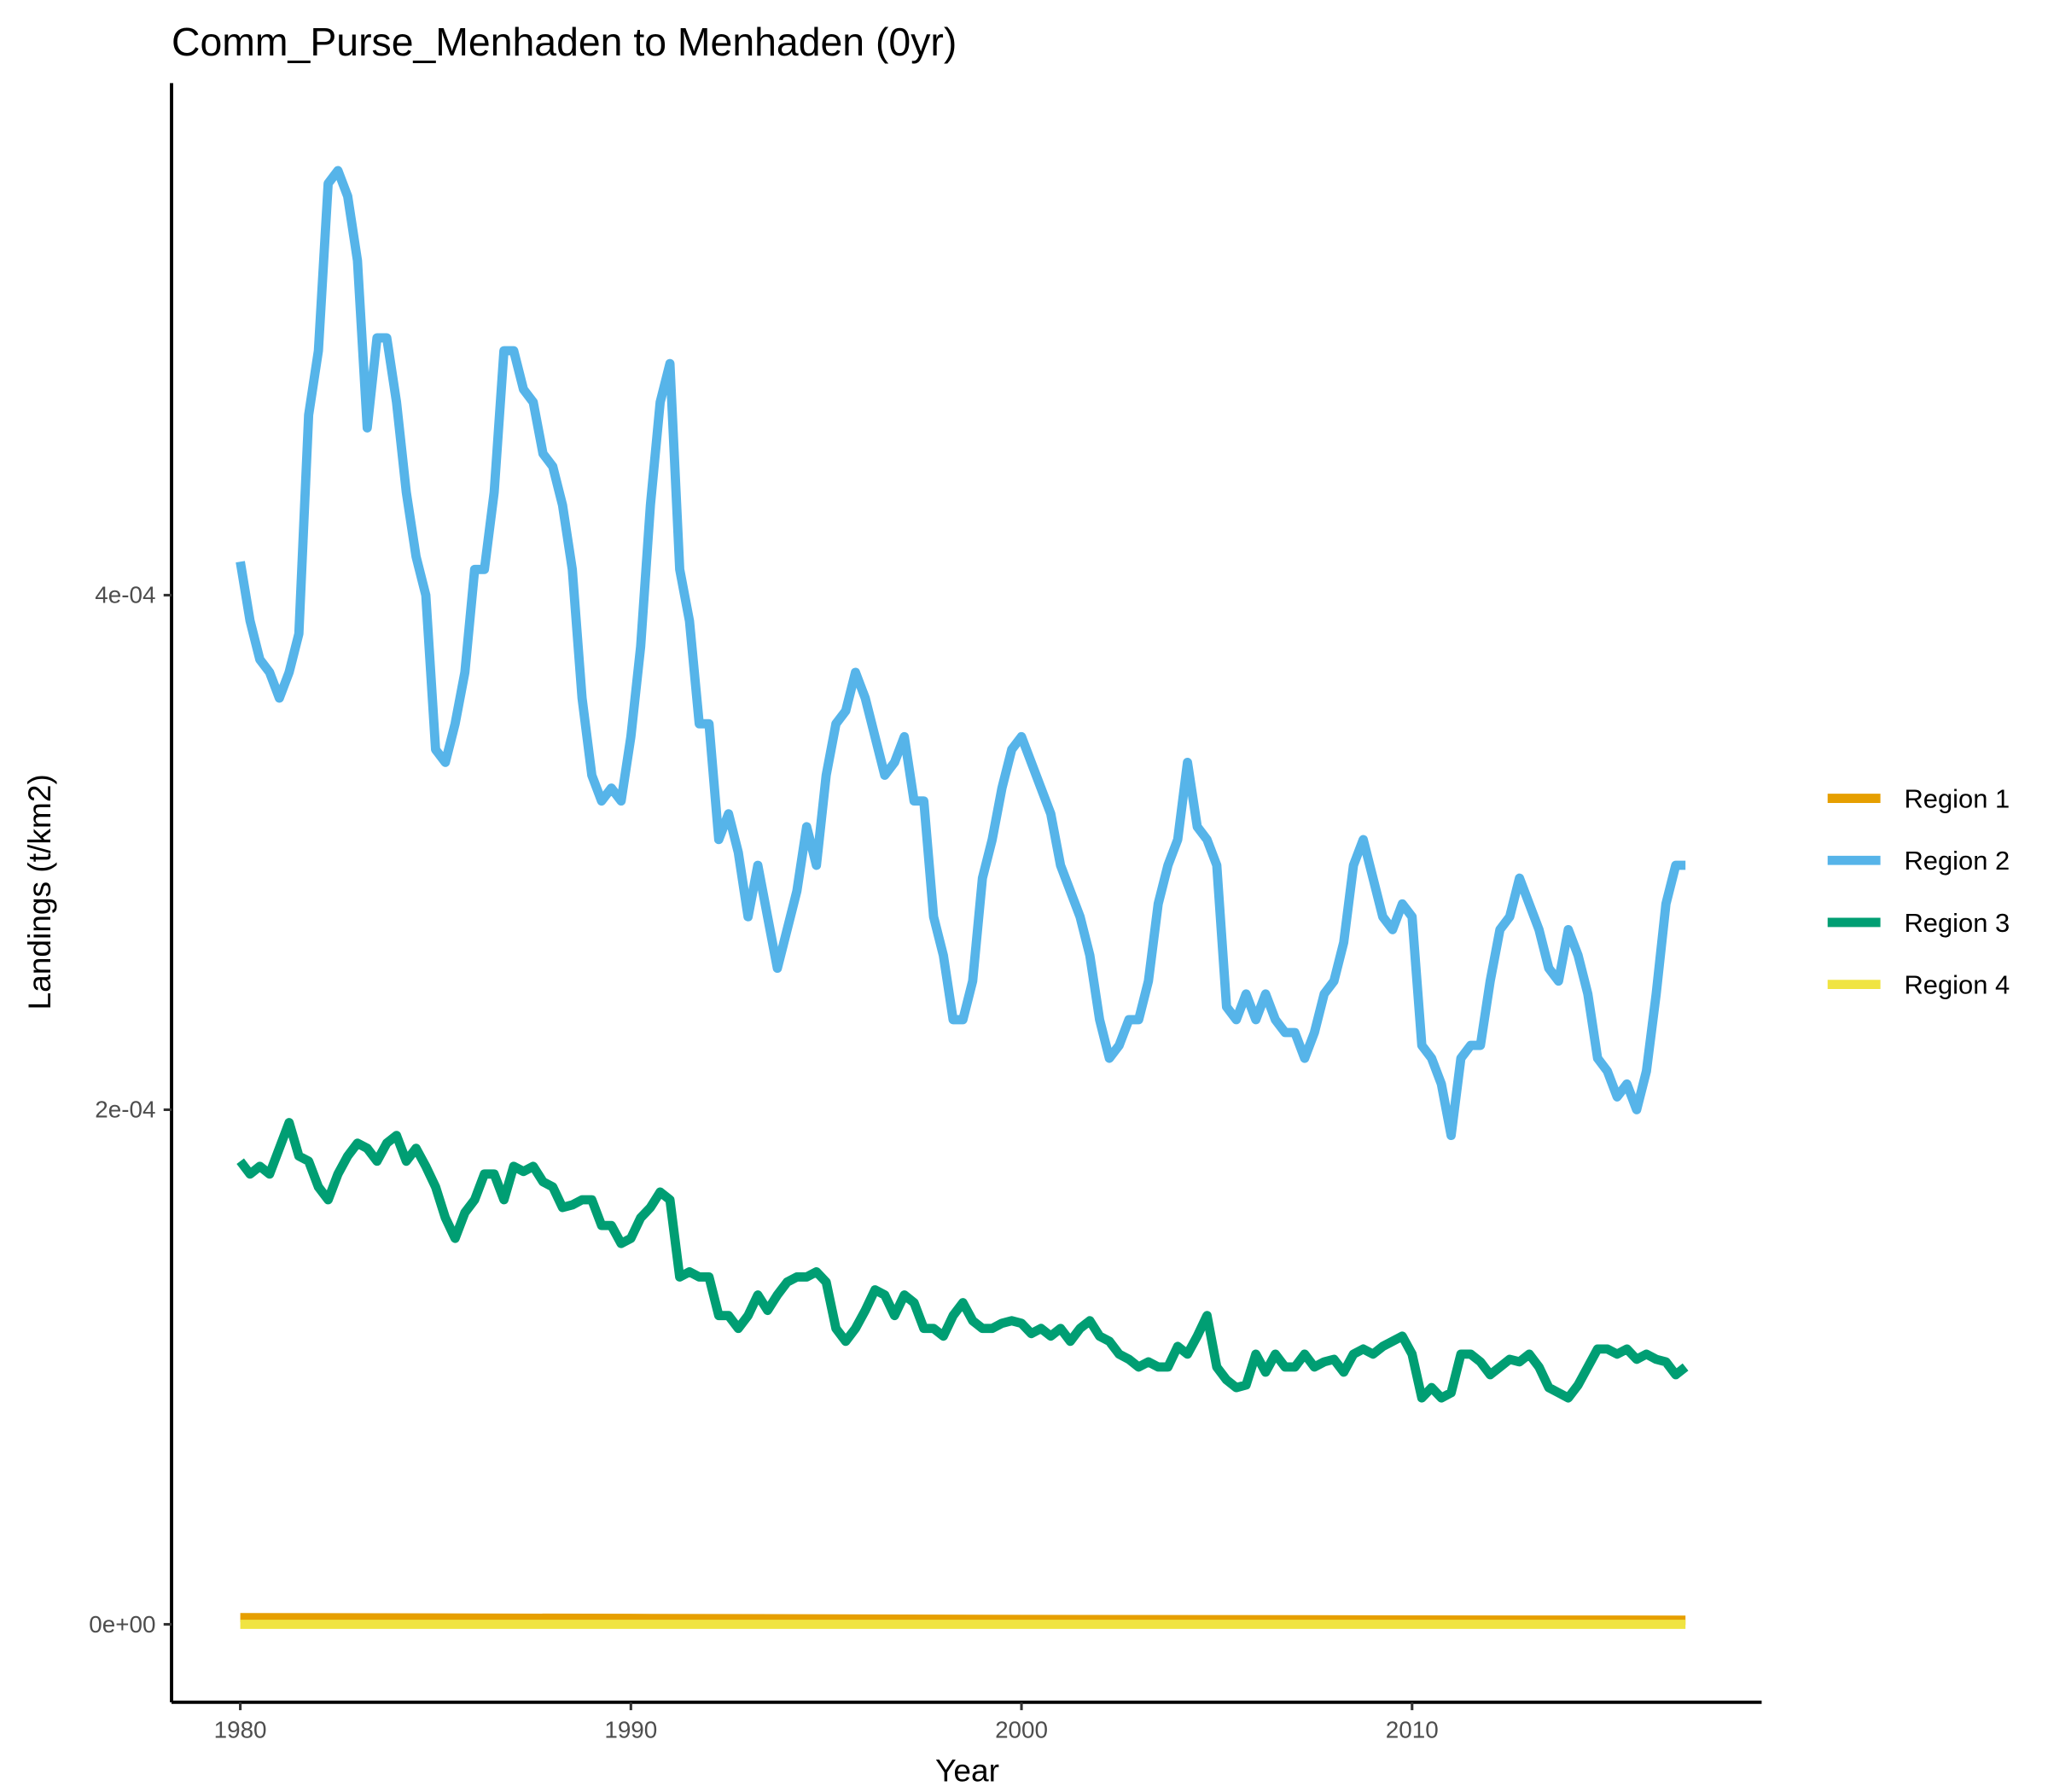  What do you see at coordinates (564, 42) in the screenshot?
I see `chart-title: Comm_Purse_Menhaden to Menhaden (0yr)` at bounding box center [564, 42].